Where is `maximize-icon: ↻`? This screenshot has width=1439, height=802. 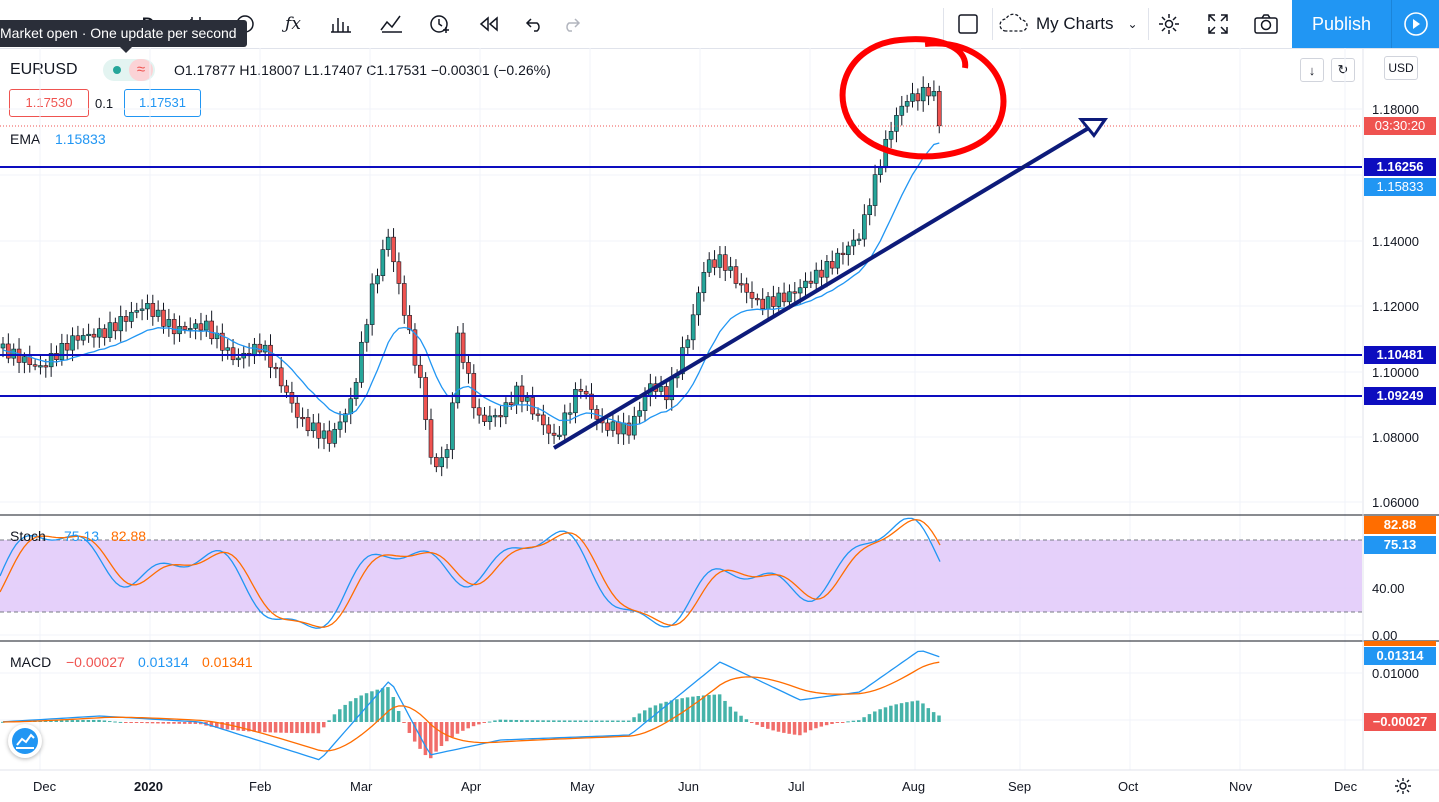 maximize-icon: ↻ is located at coordinates (1343, 70).